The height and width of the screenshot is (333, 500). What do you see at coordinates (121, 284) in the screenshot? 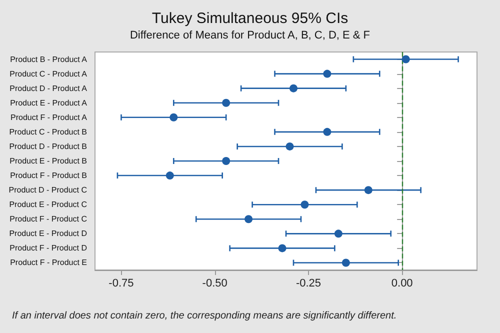
I see `x-tick-label: -0.75` at bounding box center [121, 284].